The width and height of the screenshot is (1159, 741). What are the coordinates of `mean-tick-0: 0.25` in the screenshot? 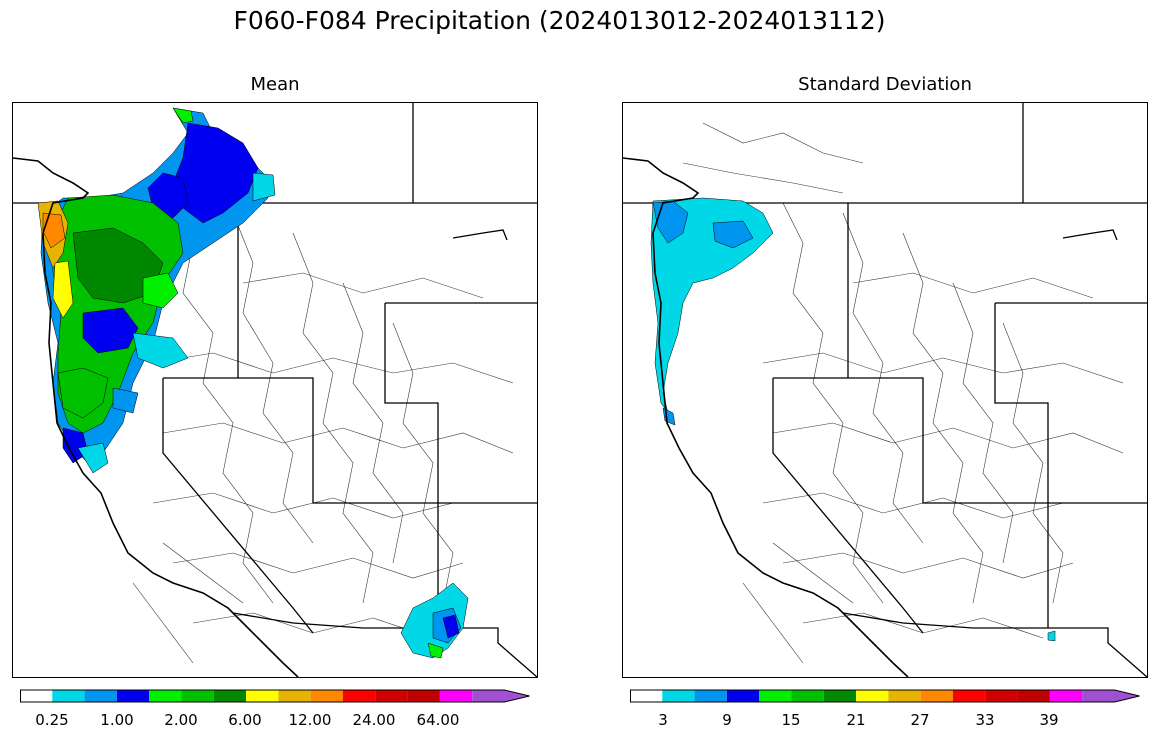 It's located at (52, 720).